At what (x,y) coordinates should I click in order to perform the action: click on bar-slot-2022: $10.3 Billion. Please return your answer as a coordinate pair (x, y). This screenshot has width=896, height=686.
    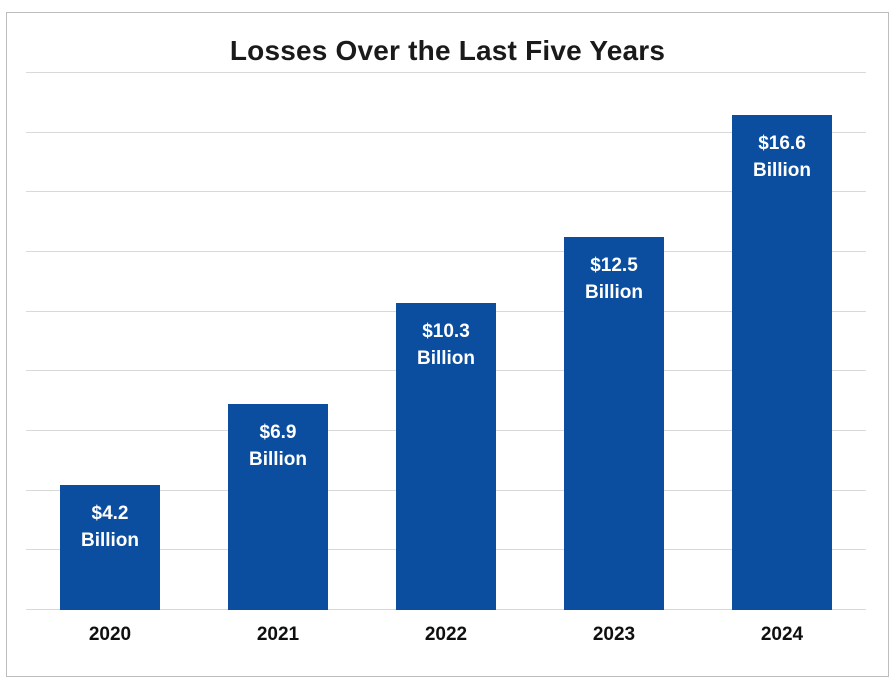
    Looking at the image, I should click on (446, 341).